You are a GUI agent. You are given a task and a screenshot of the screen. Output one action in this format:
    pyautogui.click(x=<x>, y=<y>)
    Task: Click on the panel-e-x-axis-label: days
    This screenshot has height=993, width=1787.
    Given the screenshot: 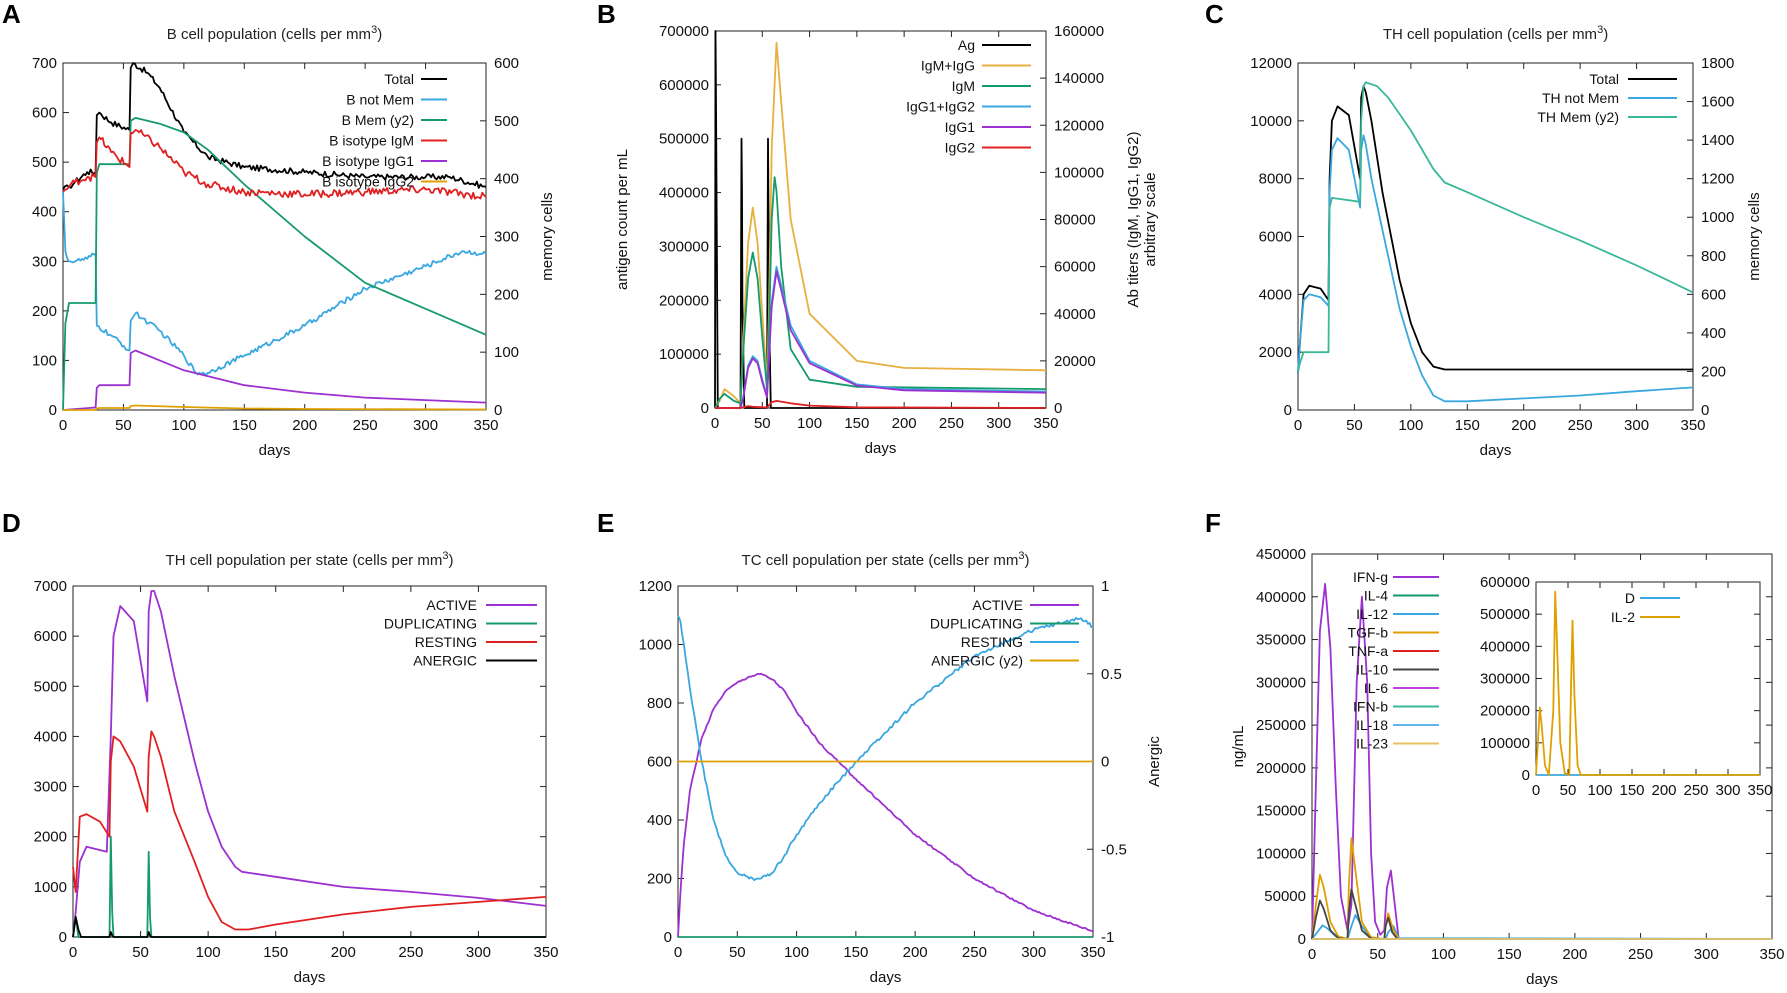 What is the action you would take?
    pyautogui.click(x=886, y=977)
    